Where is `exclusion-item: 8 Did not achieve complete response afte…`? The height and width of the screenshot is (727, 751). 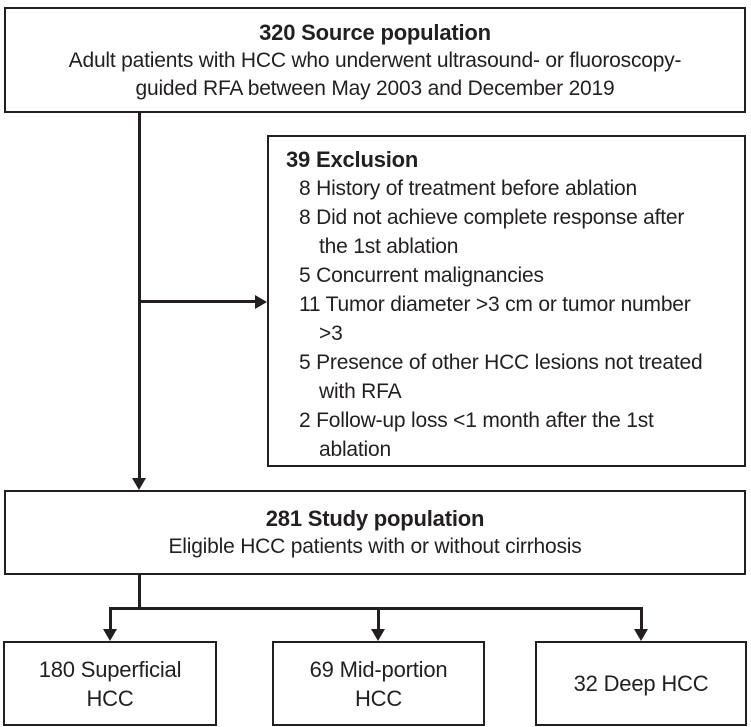 exclusion-item: 8 Did not achieve complete response afte… is located at coordinates (506, 232).